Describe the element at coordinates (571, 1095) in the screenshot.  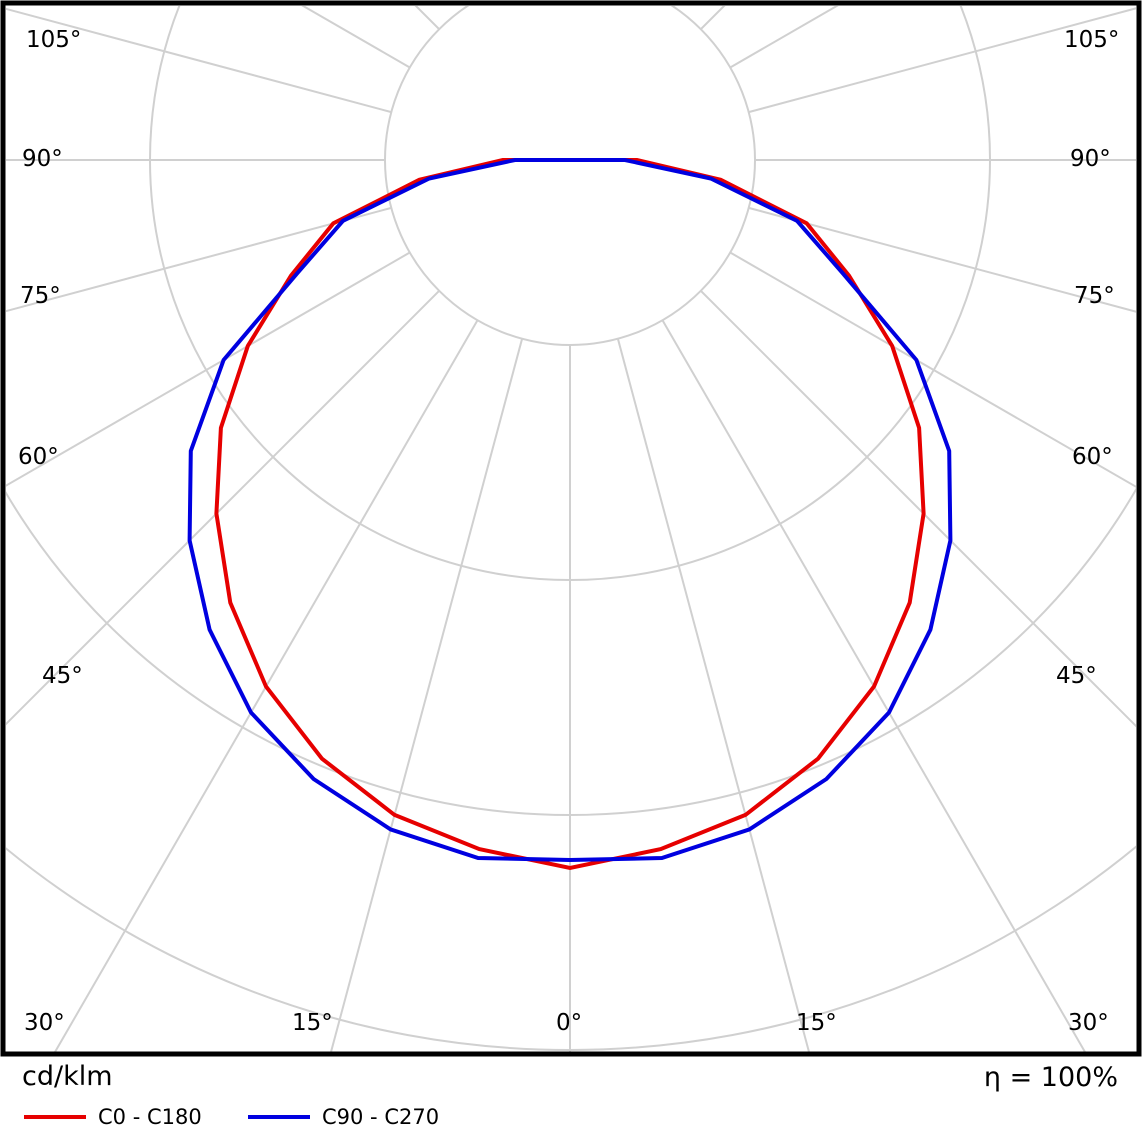
I see `footer: cd/klm η = 100% C0 - C180 C90 - C270` at that location.